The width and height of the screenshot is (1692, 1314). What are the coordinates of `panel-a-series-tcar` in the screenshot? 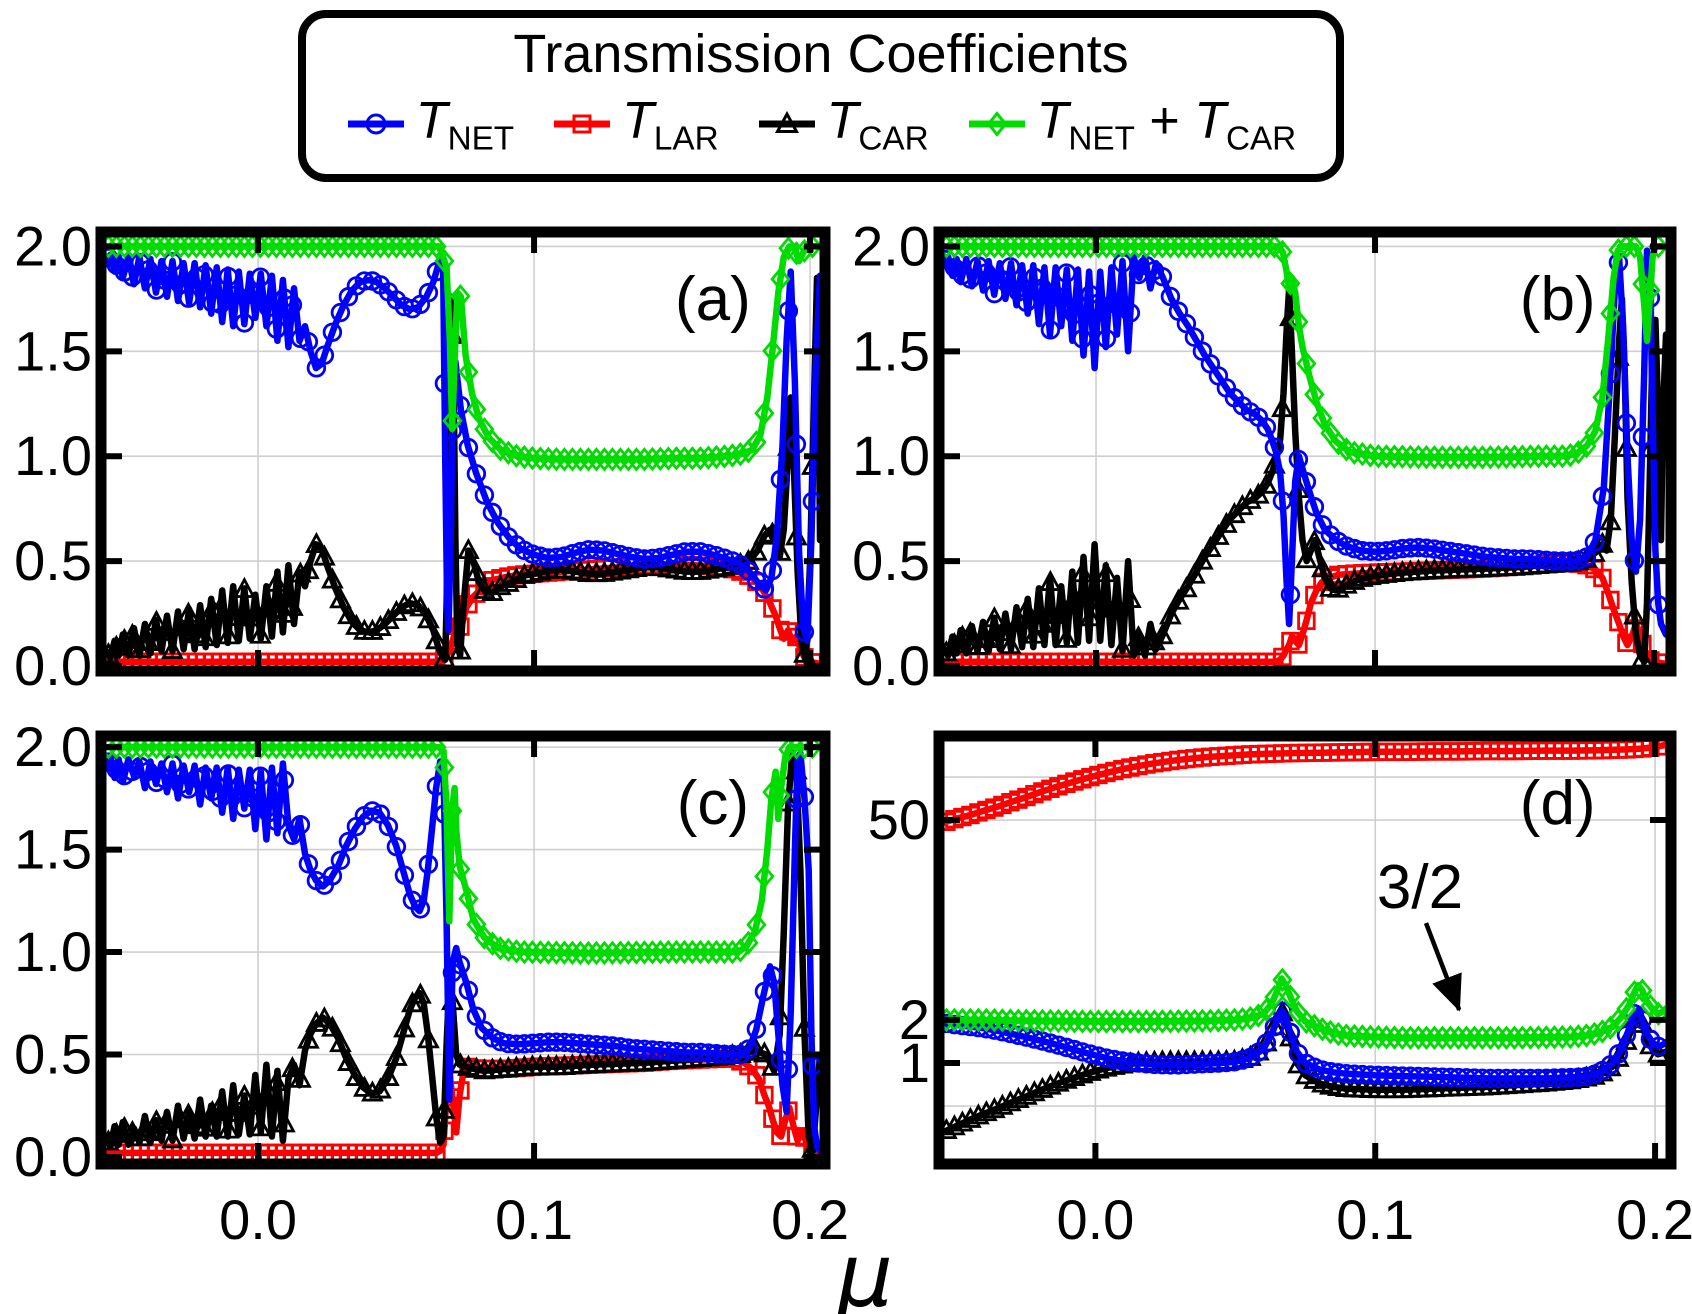 It's located at (463, 470).